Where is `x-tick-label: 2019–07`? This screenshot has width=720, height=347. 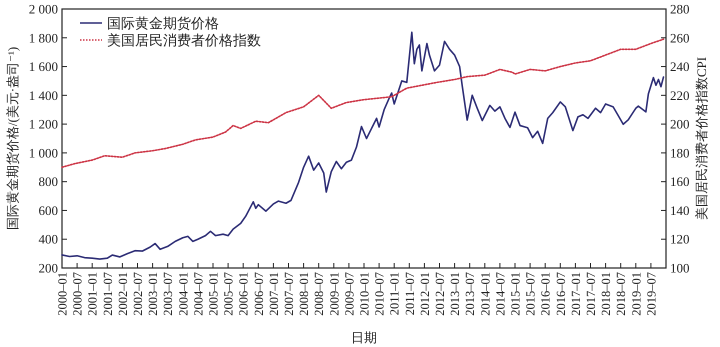 x-tick-label: 2019–07 is located at coordinates (651, 294).